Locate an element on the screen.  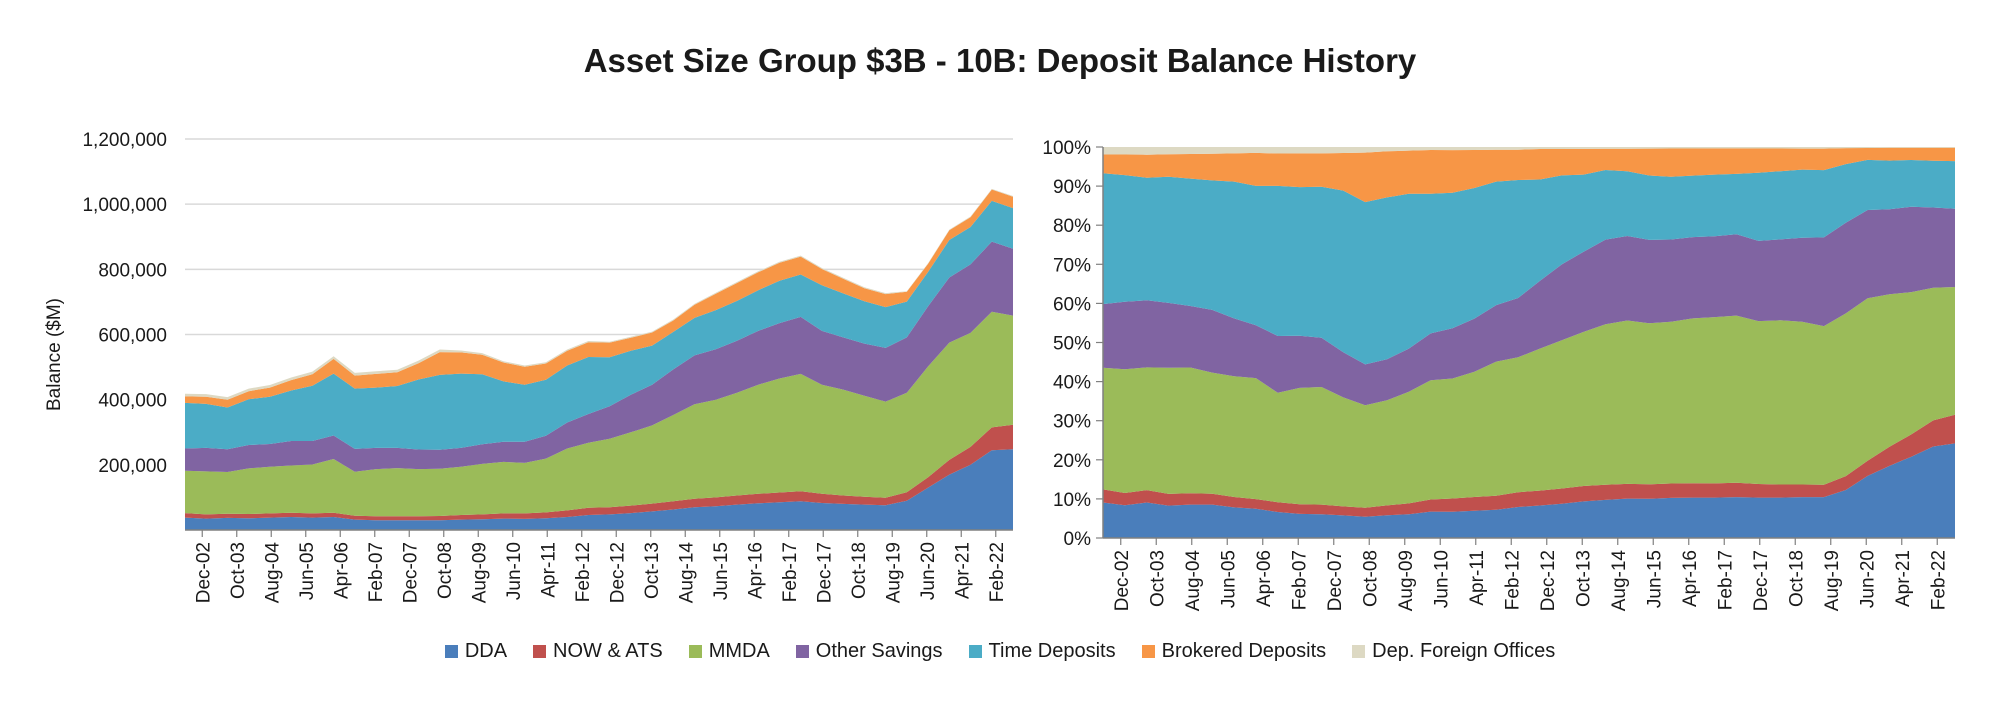
legend-item-time-deposits: Time Deposits is located at coordinates (1042, 651).